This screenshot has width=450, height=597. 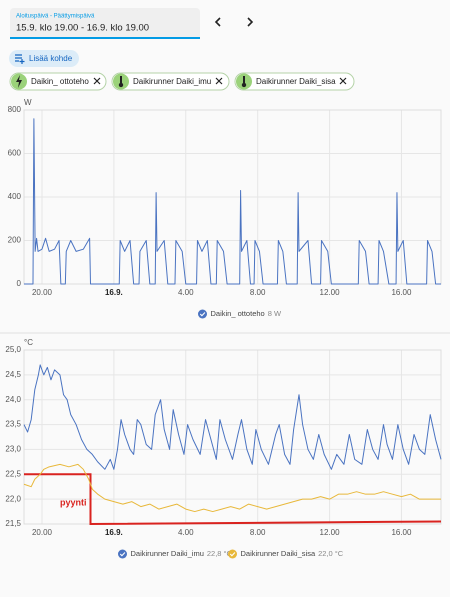 I want to click on date-field-bg, so click(x=105, y=23).